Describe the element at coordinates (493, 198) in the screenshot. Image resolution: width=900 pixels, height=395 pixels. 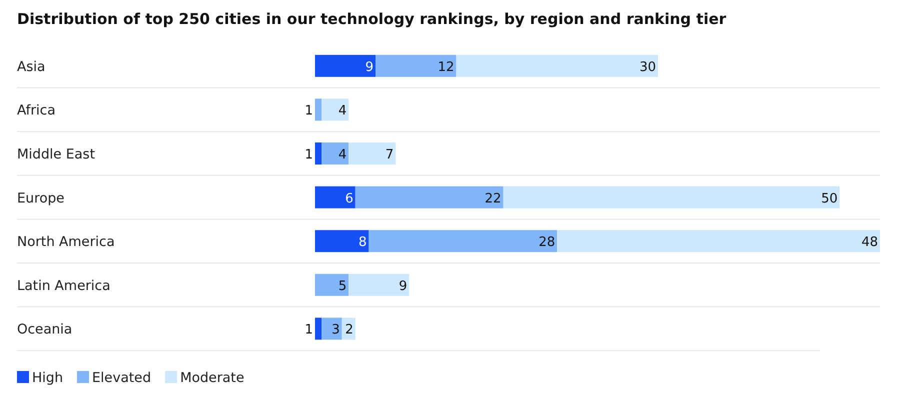
I see `data-label: 22` at that location.